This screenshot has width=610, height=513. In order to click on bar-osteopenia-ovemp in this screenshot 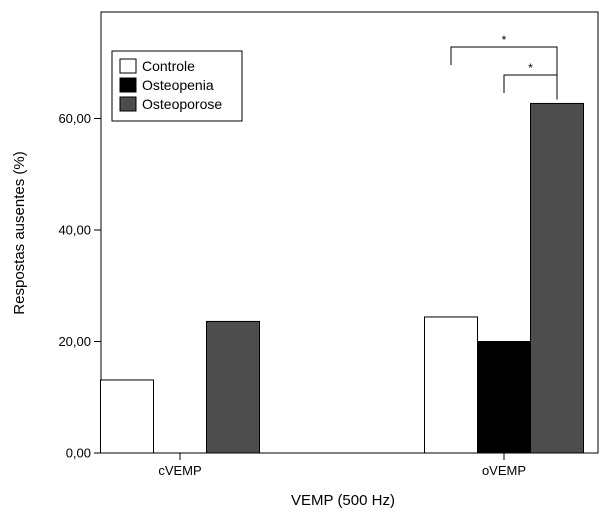, I will do `click(504, 397)`.